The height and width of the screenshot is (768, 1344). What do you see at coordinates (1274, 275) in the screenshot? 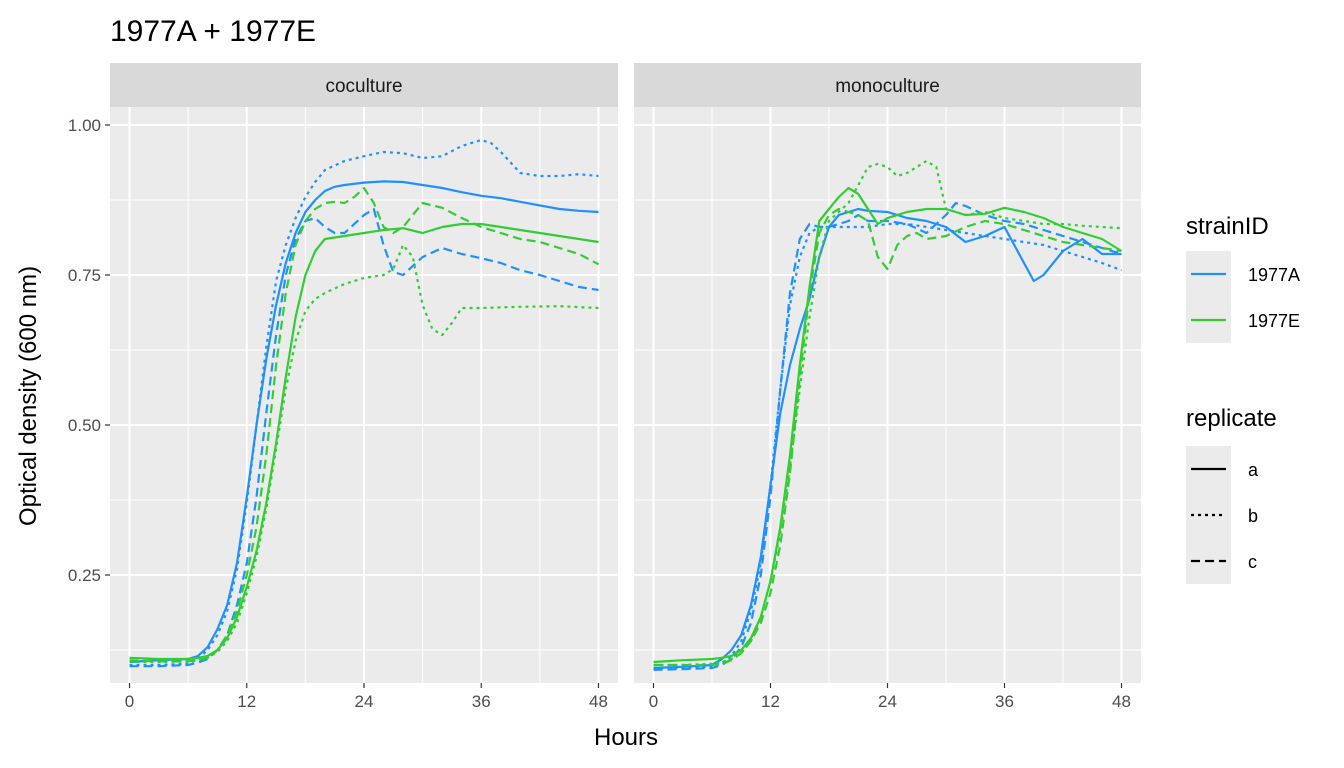
I see `legend-label-1977A: 1977A` at bounding box center [1274, 275].